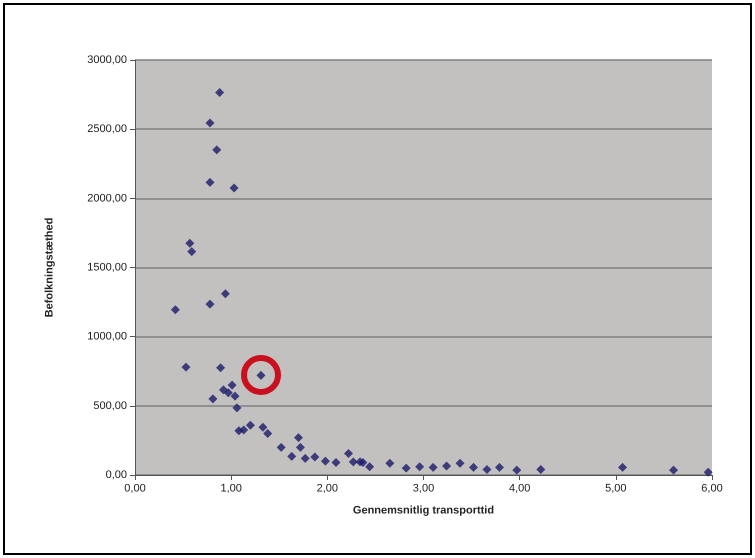  What do you see at coordinates (107, 268) in the screenshot?
I see `y-tick-label: 1500,00` at bounding box center [107, 268].